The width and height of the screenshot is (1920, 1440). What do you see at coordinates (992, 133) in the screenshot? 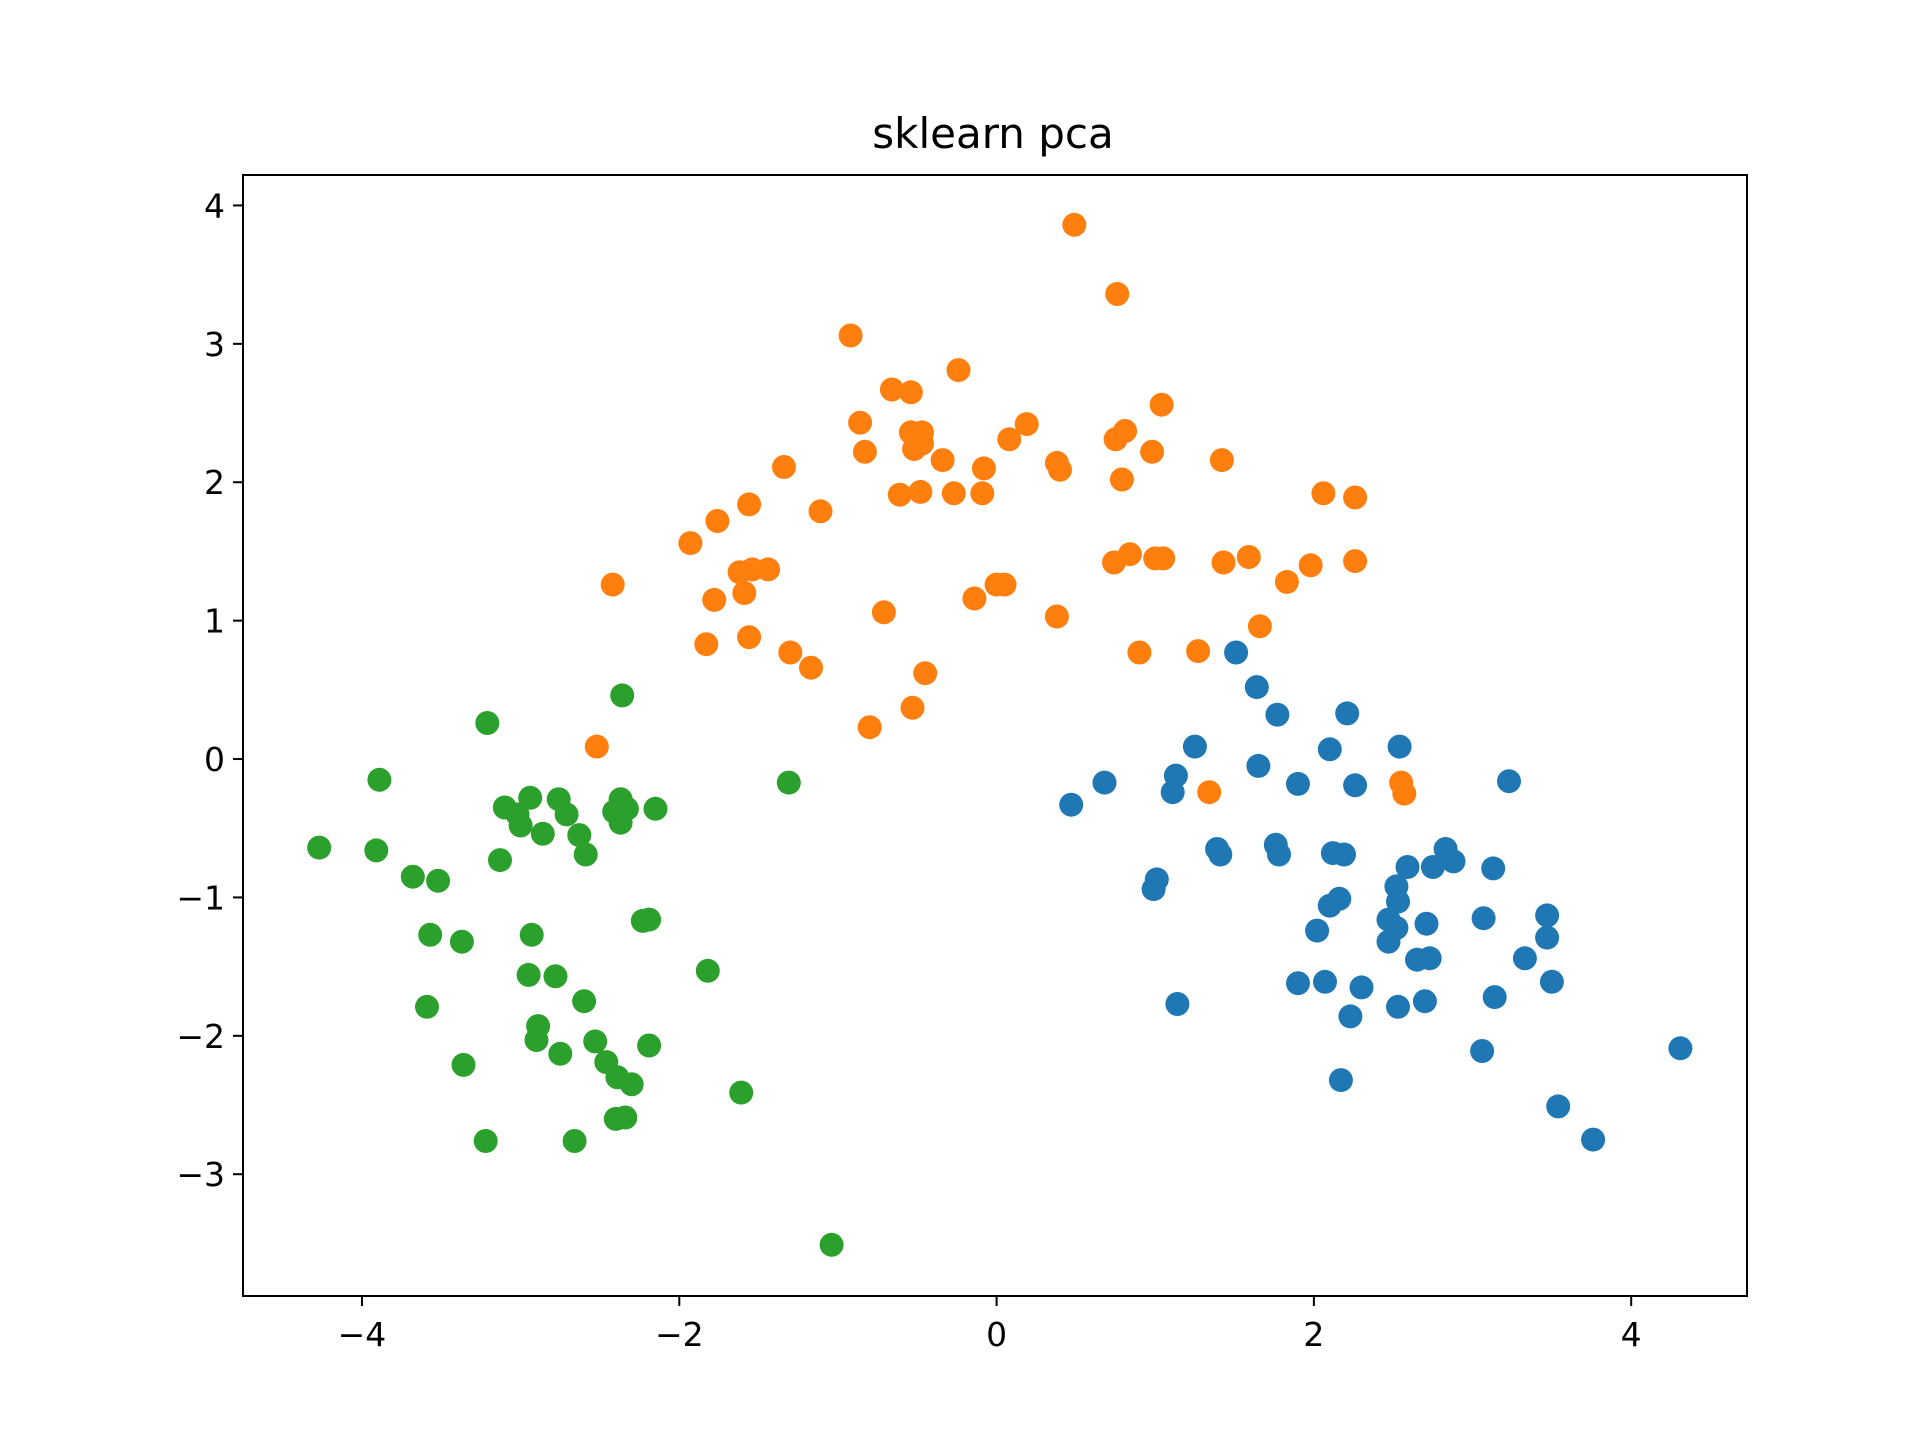
I see `chart-title: sklearn pca` at bounding box center [992, 133].